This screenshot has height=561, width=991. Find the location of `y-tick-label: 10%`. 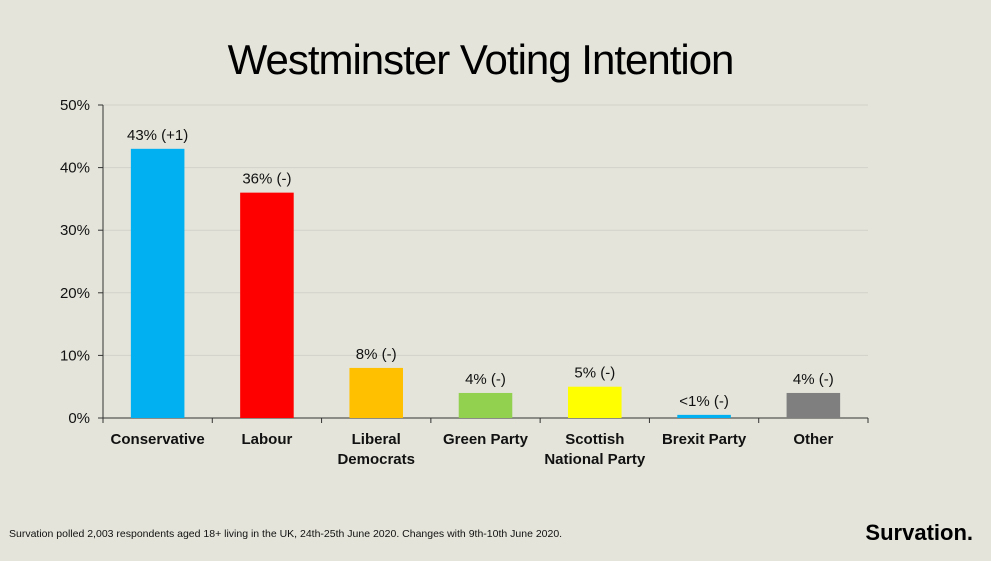

y-tick-label: 10% is located at coordinates (75, 355).